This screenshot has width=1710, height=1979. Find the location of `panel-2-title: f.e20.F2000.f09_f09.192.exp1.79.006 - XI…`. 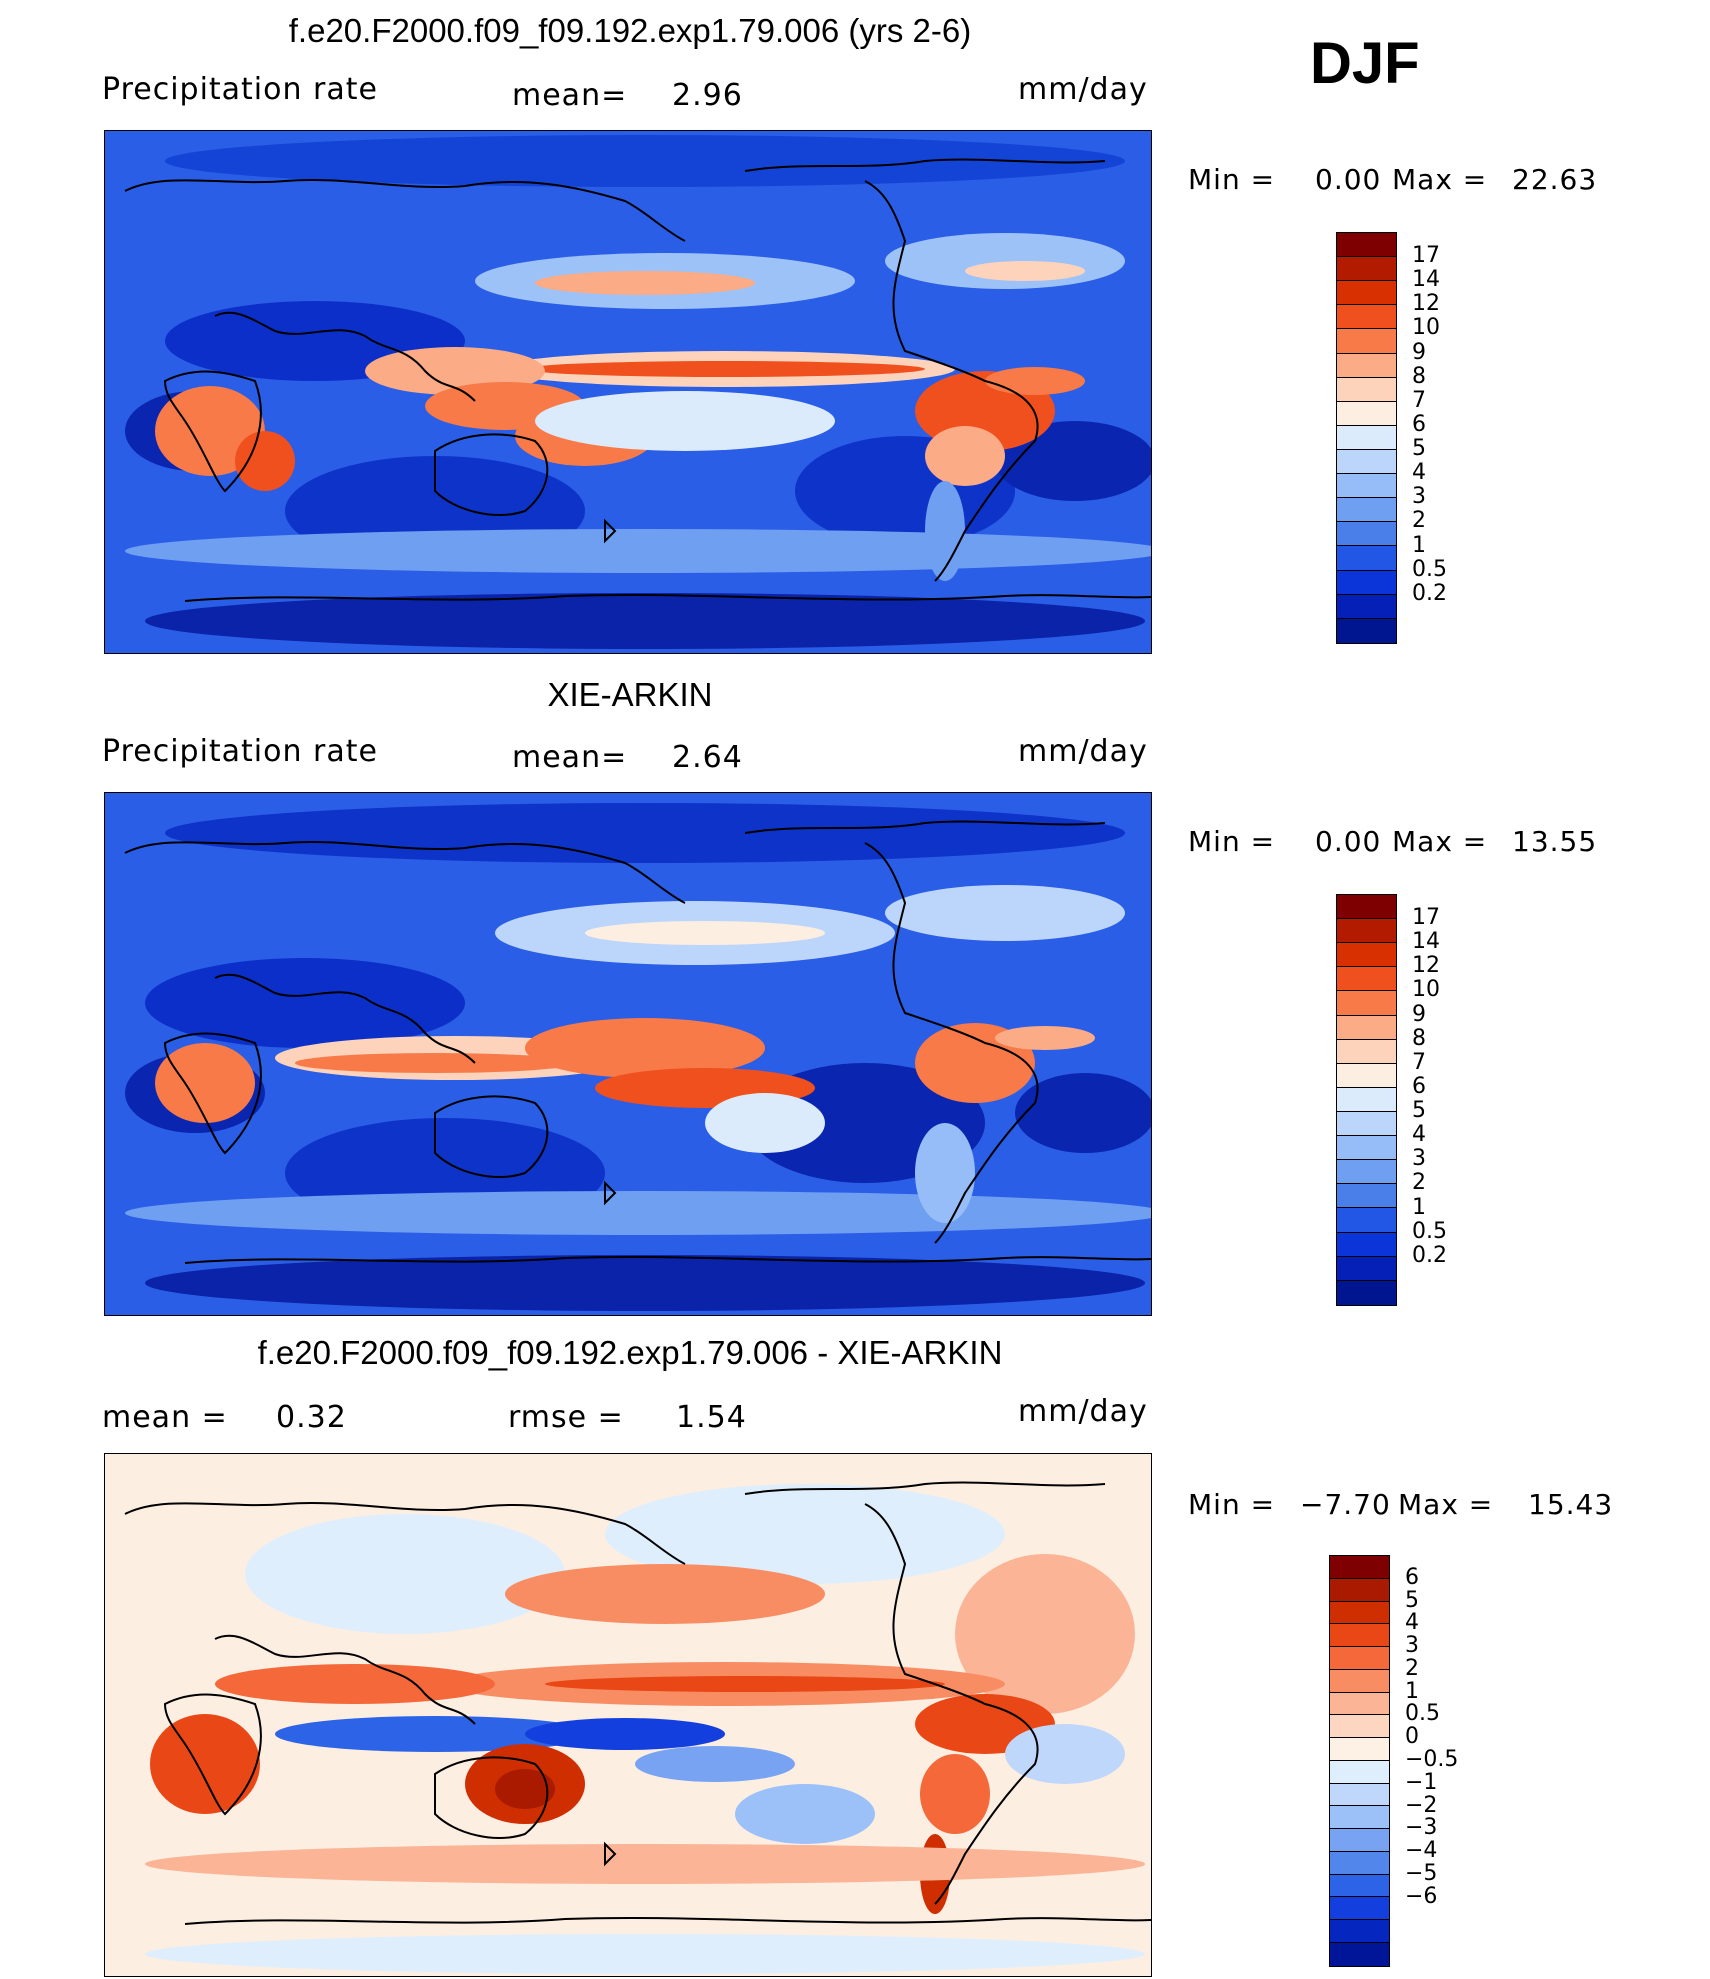

panel-2-title: f.e20.F2000.f09_f09.192.exp1.79.006 - XI… is located at coordinates (630, 1352).